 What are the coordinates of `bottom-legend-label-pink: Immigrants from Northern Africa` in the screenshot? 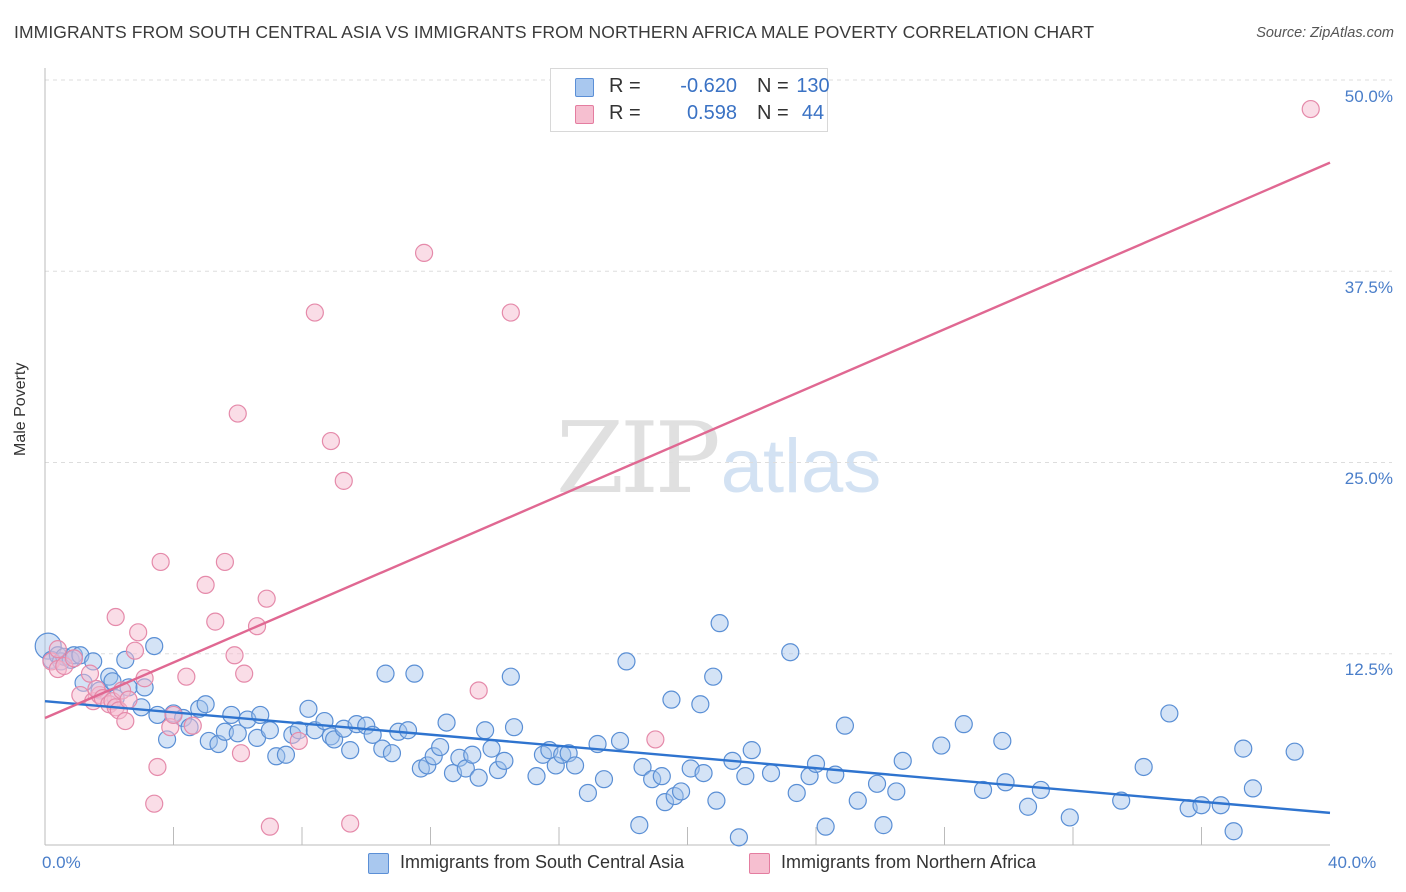 It's located at (909, 862).